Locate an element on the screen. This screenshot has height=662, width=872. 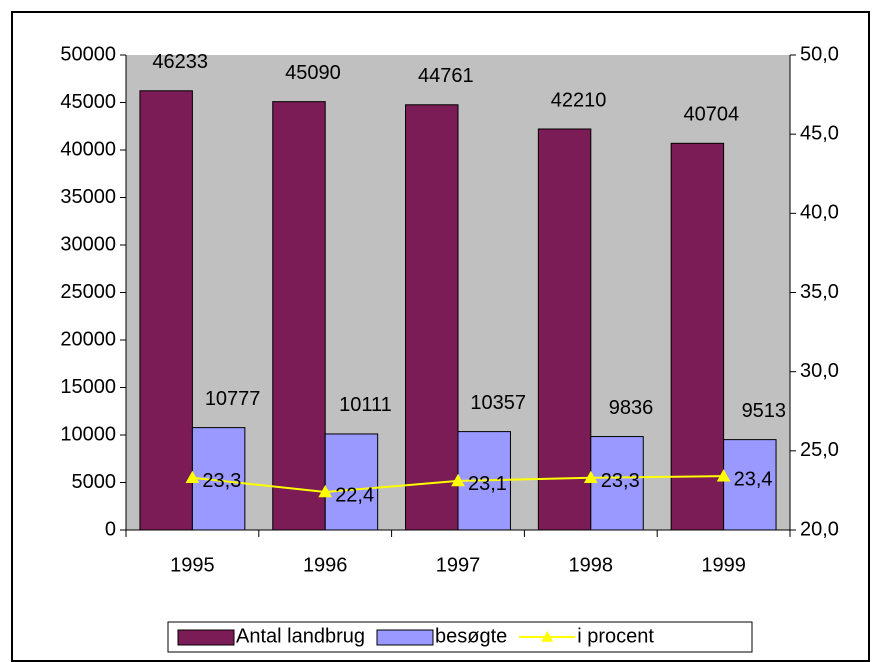
legend-marker is located at coordinates (547, 636).